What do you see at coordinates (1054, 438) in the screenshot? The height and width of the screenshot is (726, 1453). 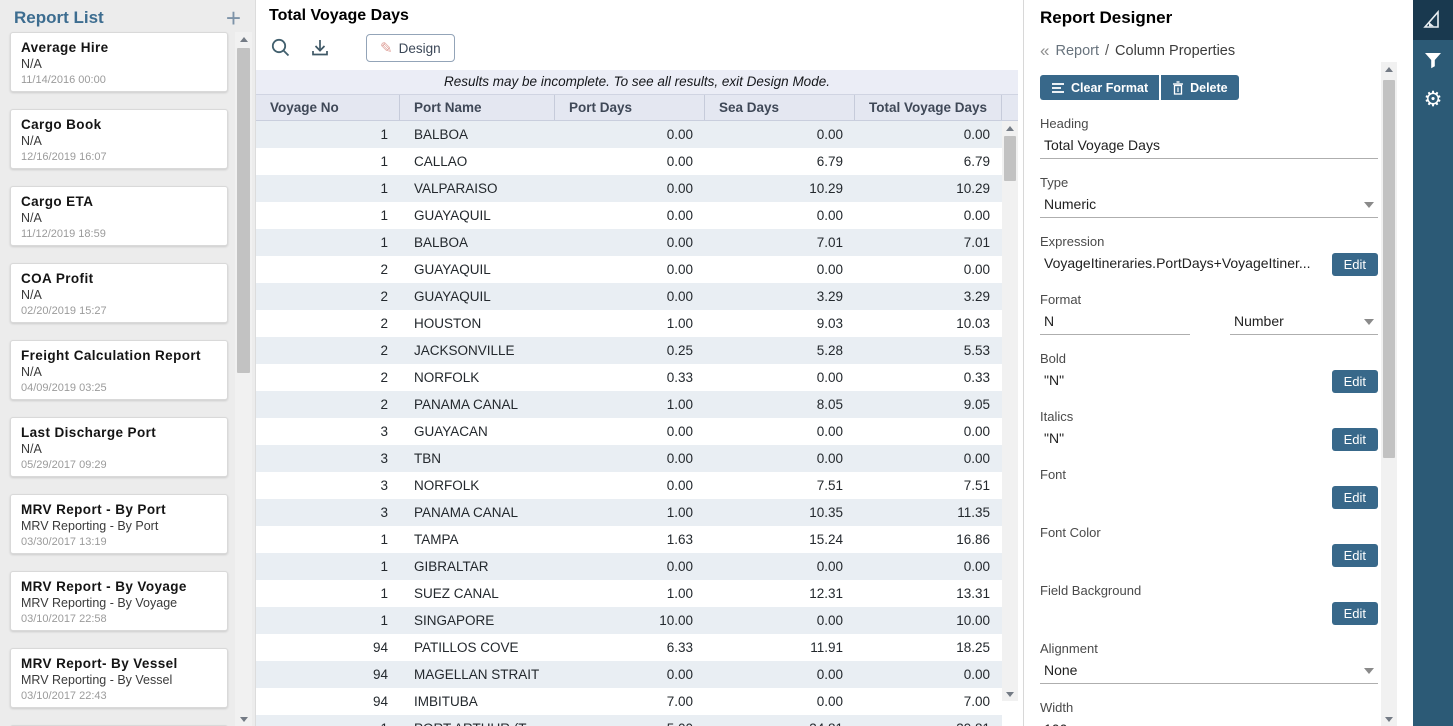 I see `italics-value: "N"` at bounding box center [1054, 438].